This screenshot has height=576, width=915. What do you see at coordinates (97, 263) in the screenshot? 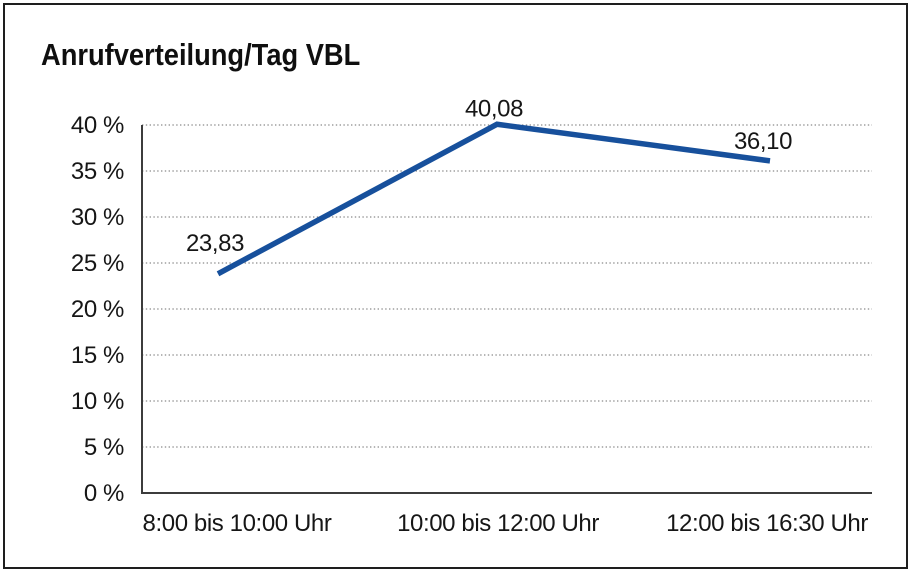
I see `y-tick-label: 25 %` at bounding box center [97, 263].